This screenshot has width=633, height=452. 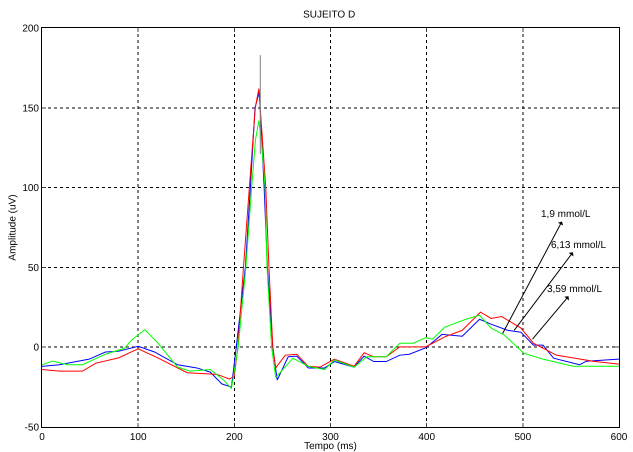 I want to click on x-tick-label: 600, so click(x=619, y=437).